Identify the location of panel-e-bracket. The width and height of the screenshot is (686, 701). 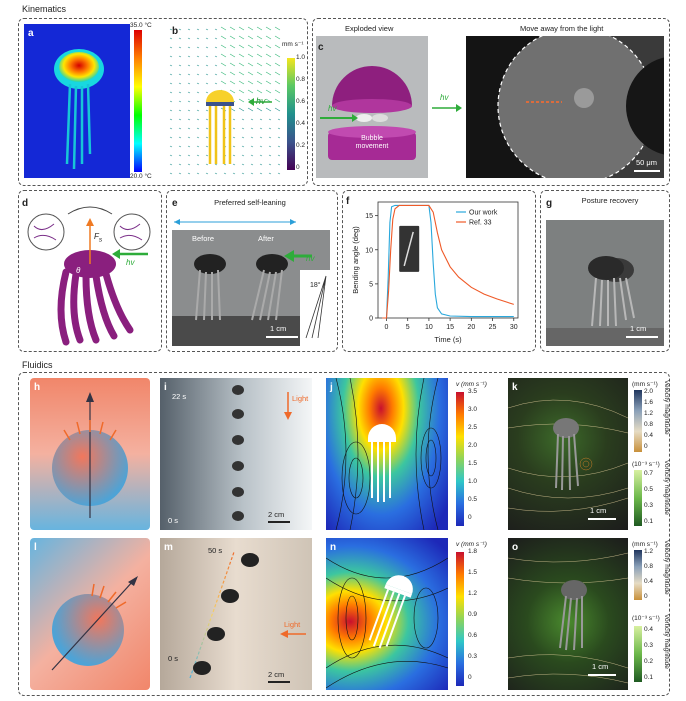
(235, 222).